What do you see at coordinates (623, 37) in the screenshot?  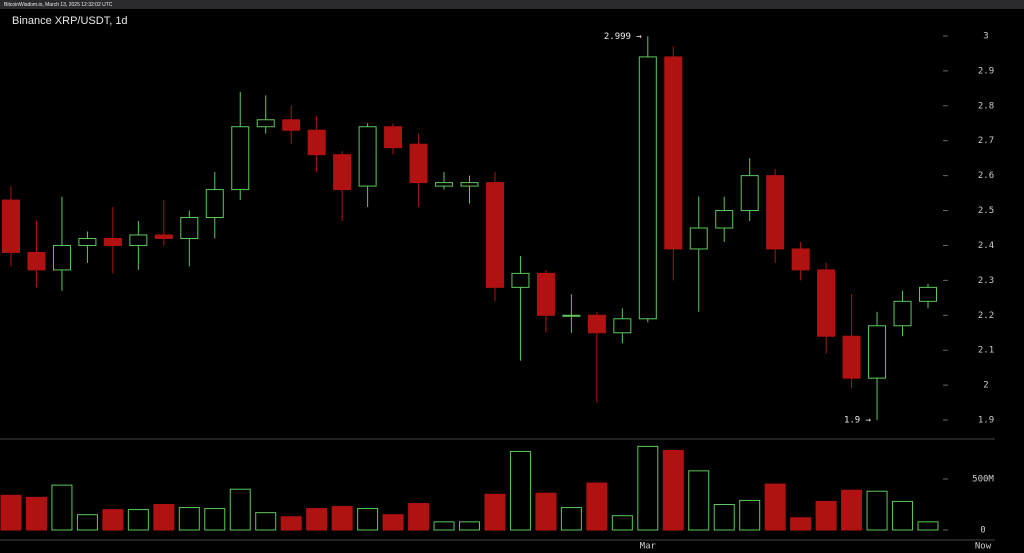 I see `annotation: 2.999 →` at bounding box center [623, 37].